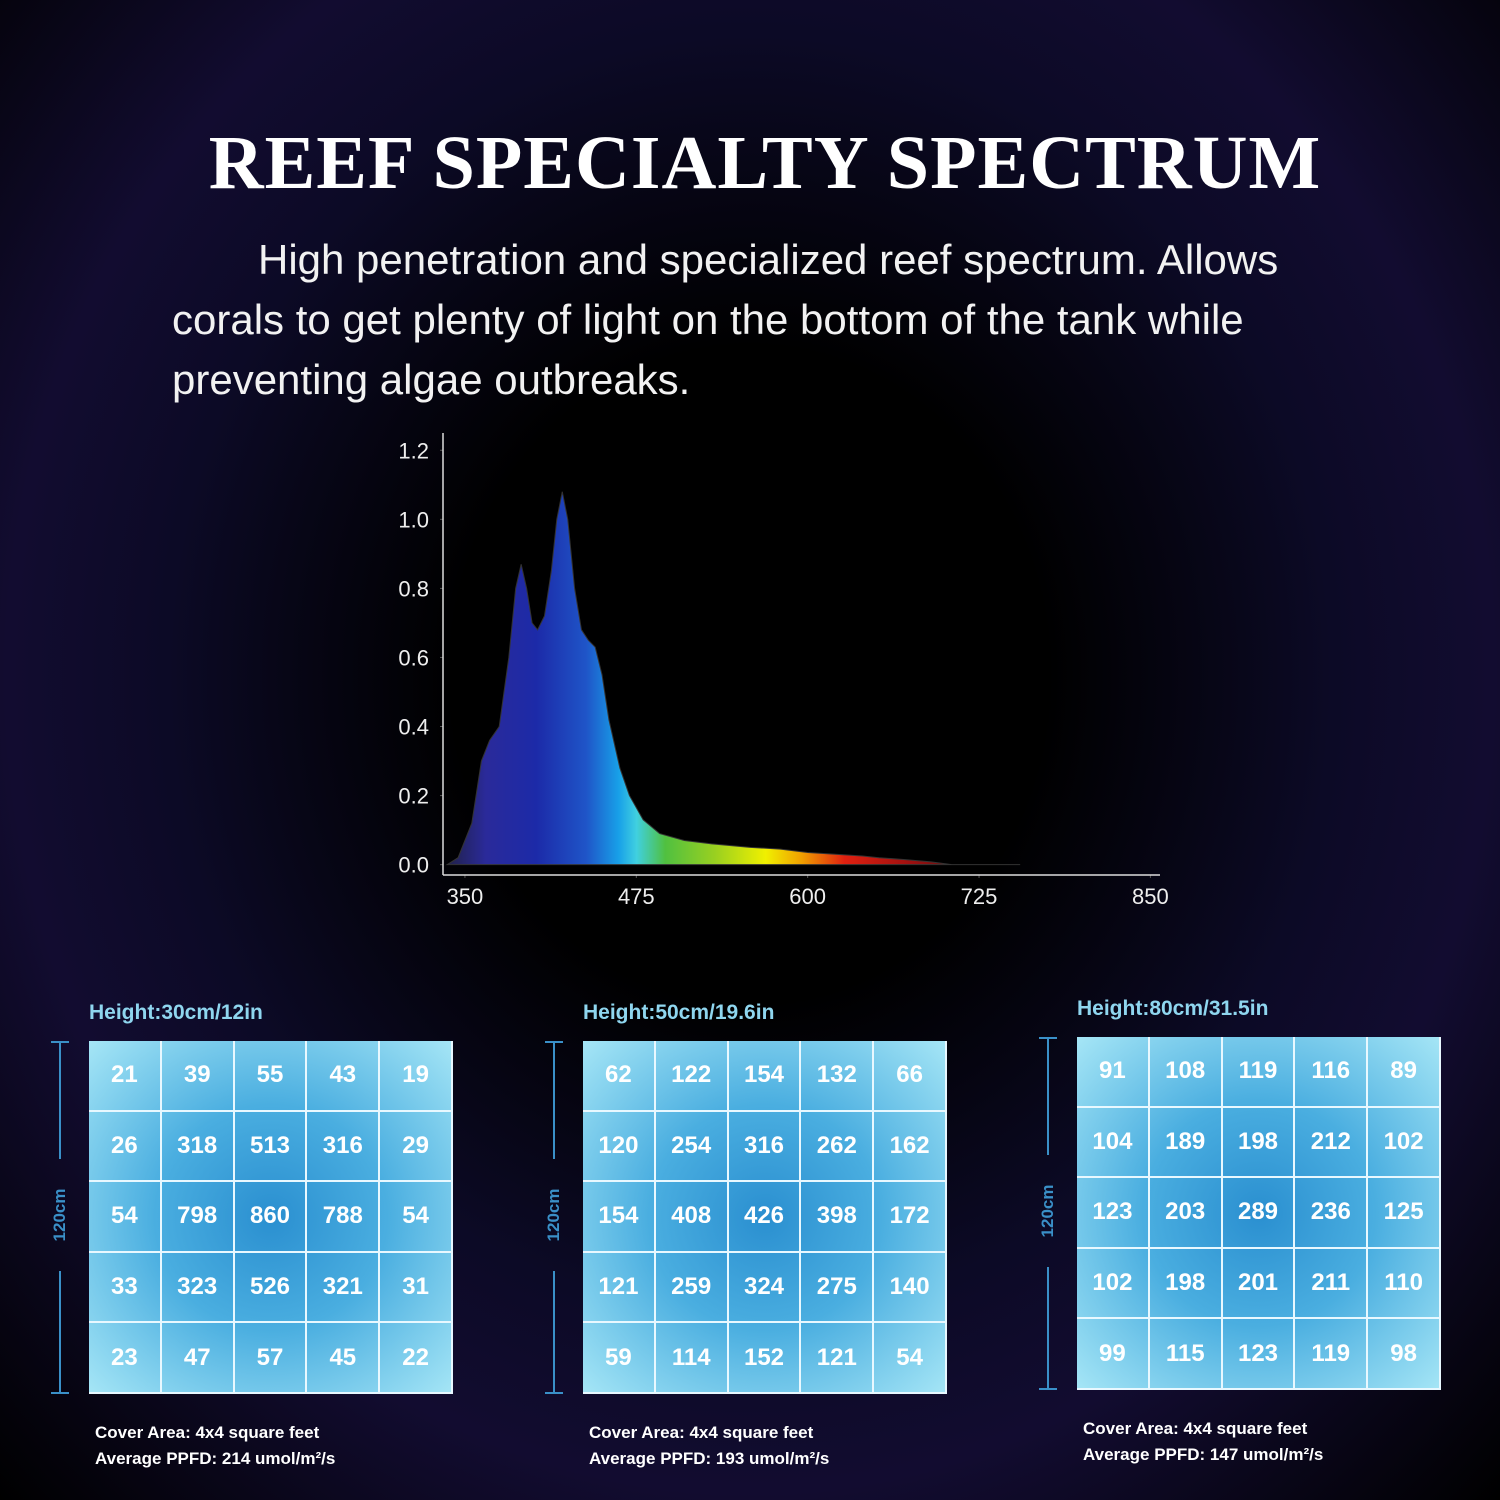 The image size is (1500, 1500). Describe the element at coordinates (344, 1358) in the screenshot. I see `grid-cell: 45` at that location.